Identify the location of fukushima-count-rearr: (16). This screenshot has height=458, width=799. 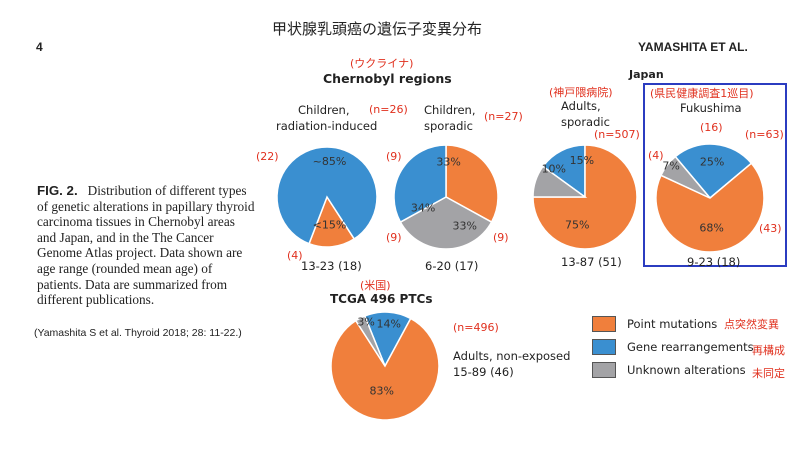
(711, 127).